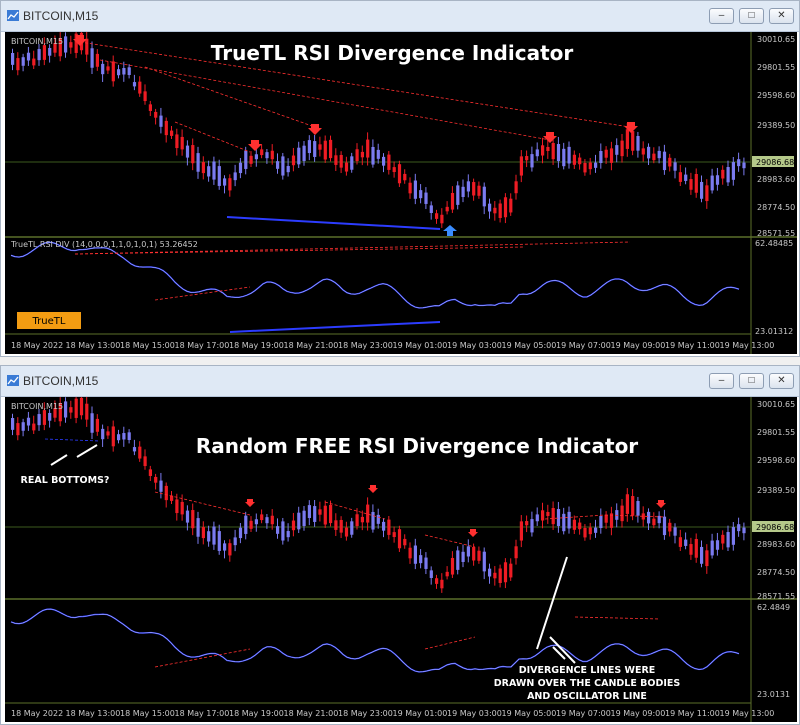  What do you see at coordinates (49, 320) in the screenshot?
I see `truetl-badge` at bounding box center [49, 320].